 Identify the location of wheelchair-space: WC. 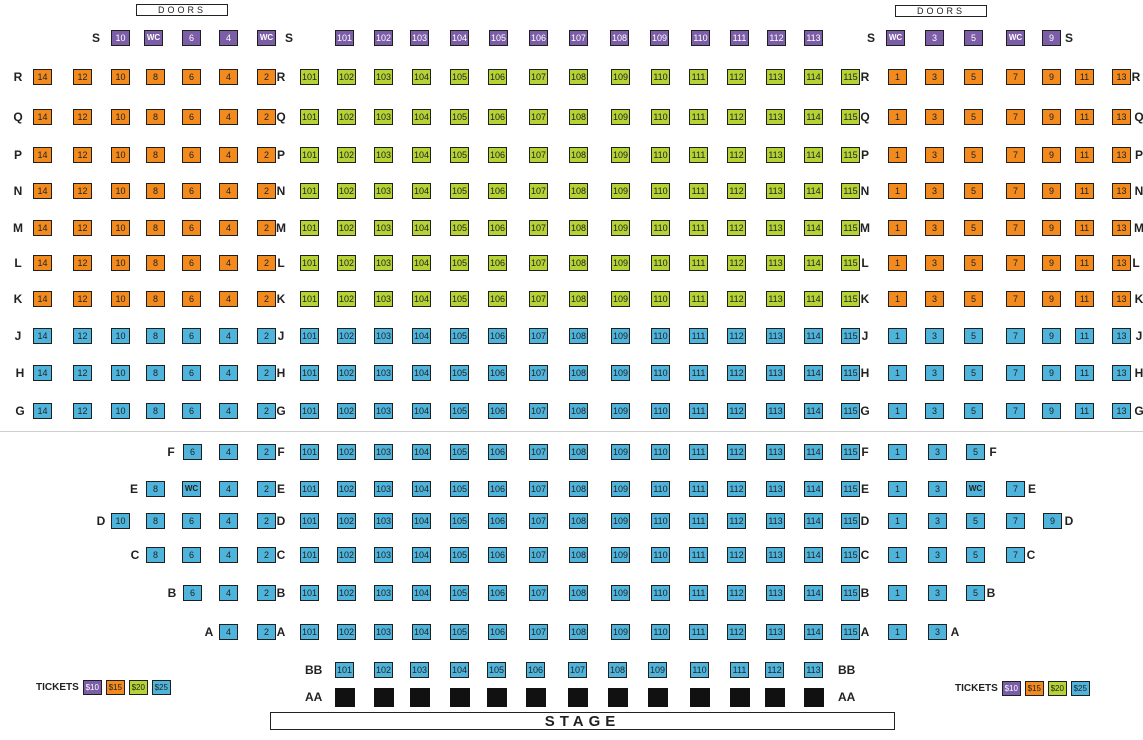
(191, 489).